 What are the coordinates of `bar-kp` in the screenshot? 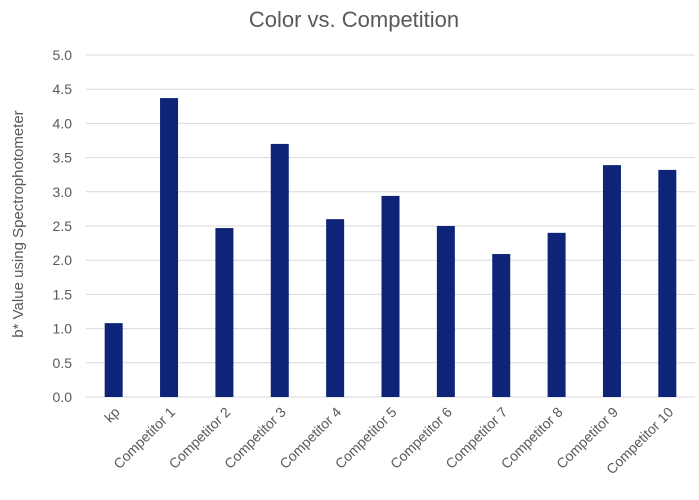 It's located at (113, 360).